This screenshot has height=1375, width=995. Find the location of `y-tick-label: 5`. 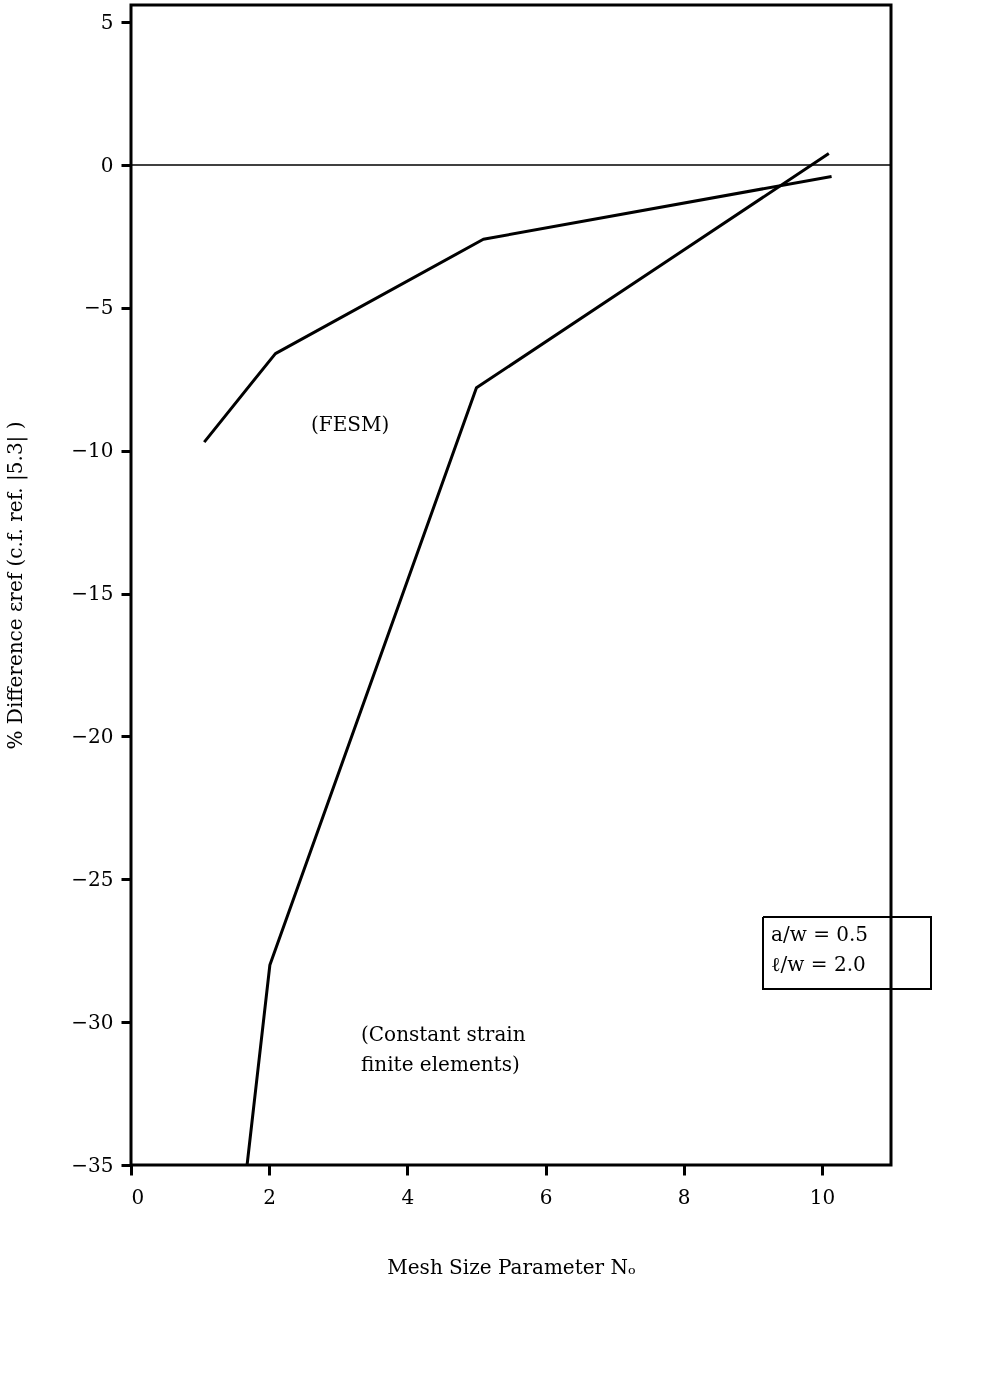

y-tick-label: 5 is located at coordinates (107, 21).